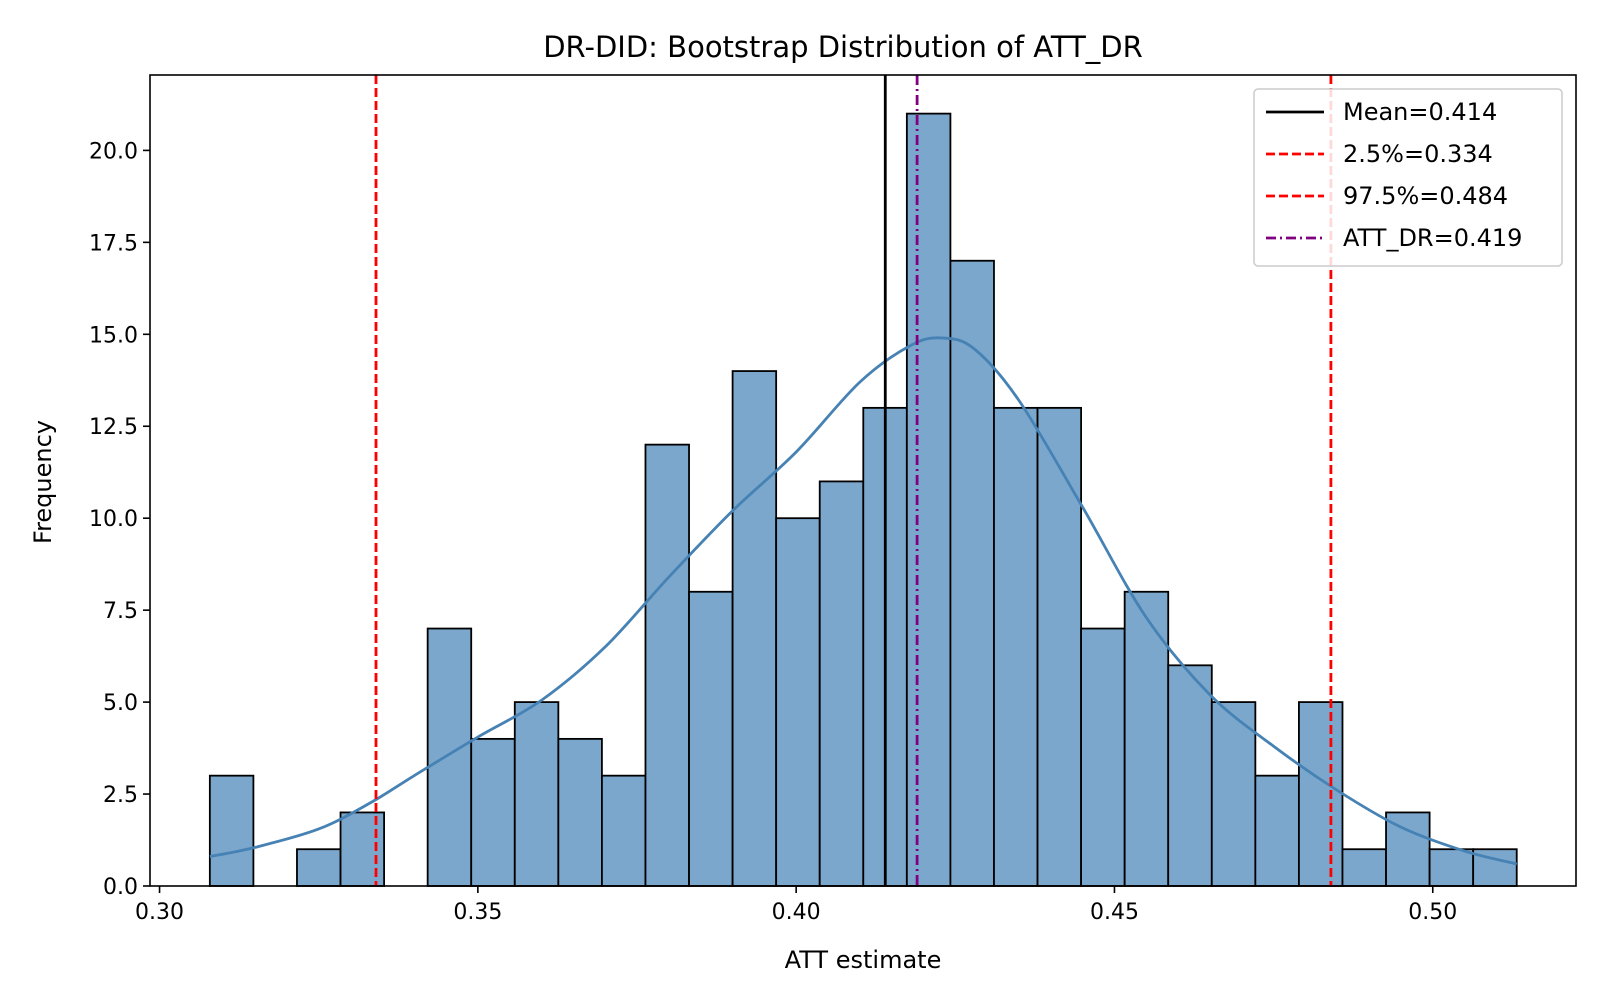  Describe the element at coordinates (113, 519) in the screenshot. I see `y-tick-label: 10.0` at that location.